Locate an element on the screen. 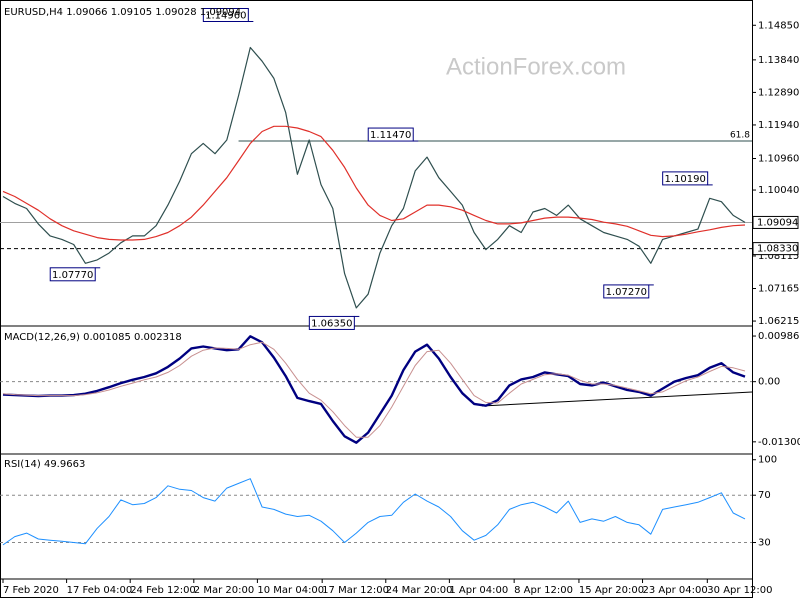 This screenshot has width=800, height=600. annotation-label: 1.07770 is located at coordinates (72, 275).